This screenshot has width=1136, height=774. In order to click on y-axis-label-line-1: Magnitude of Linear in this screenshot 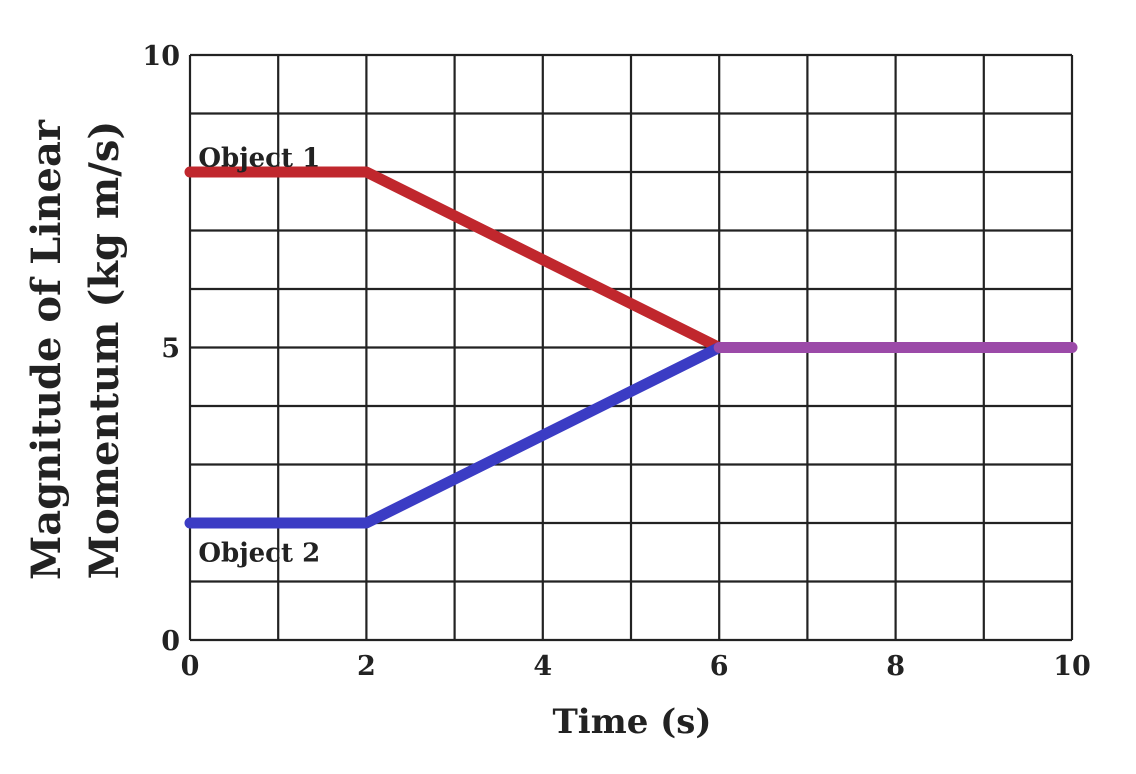, I will do `click(46, 349)`.